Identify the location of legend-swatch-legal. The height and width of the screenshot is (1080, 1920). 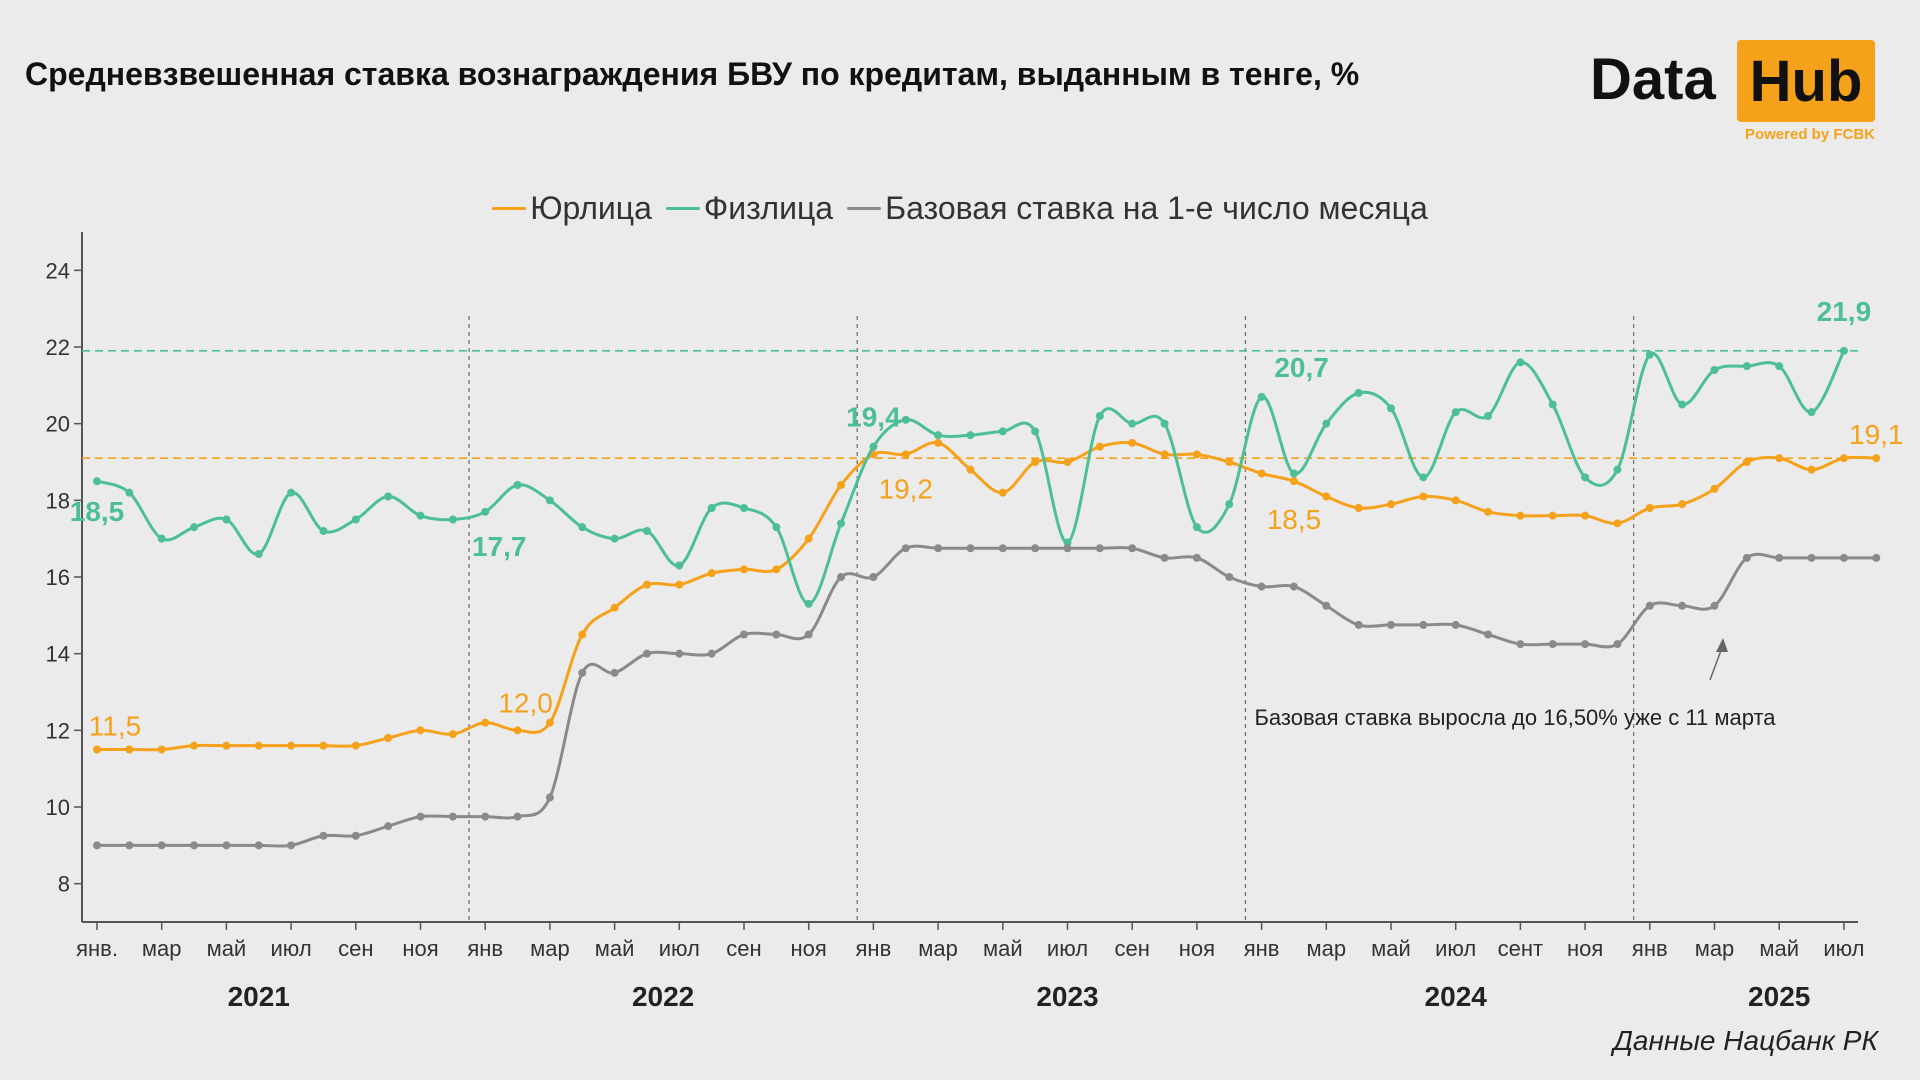
(509, 208).